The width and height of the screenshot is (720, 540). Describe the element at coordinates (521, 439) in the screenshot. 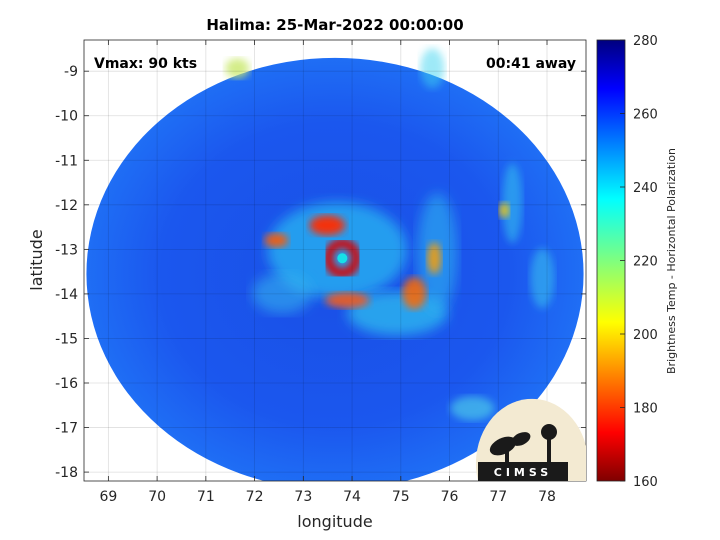

I see `logo-dish-small-icon` at that location.